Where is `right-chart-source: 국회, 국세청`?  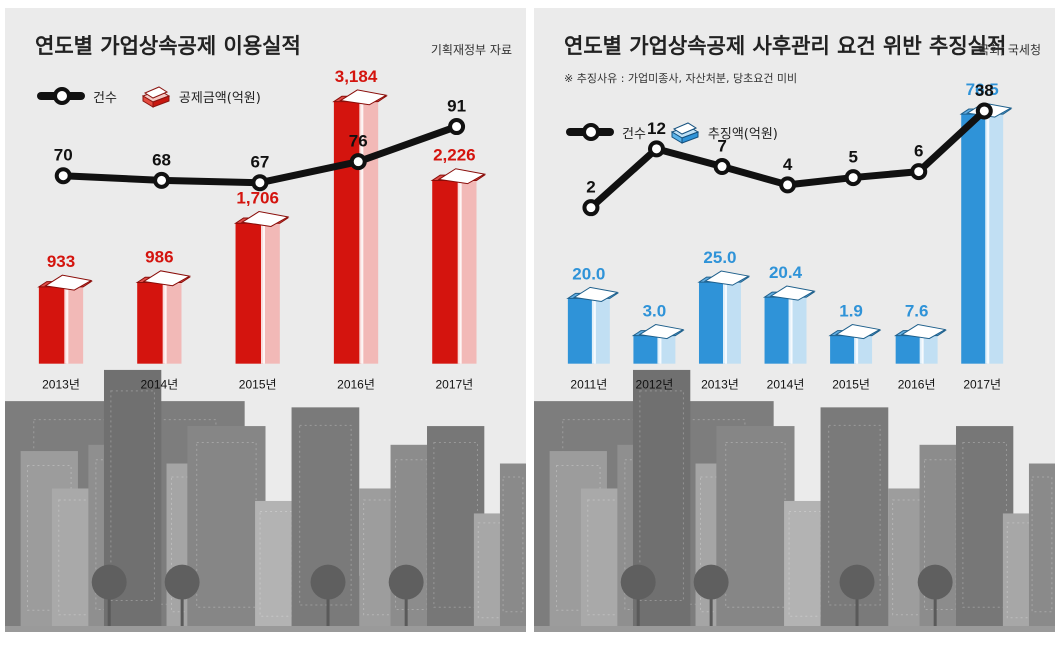 right-chart-source: 국회, 국세청 is located at coordinates (1009, 50).